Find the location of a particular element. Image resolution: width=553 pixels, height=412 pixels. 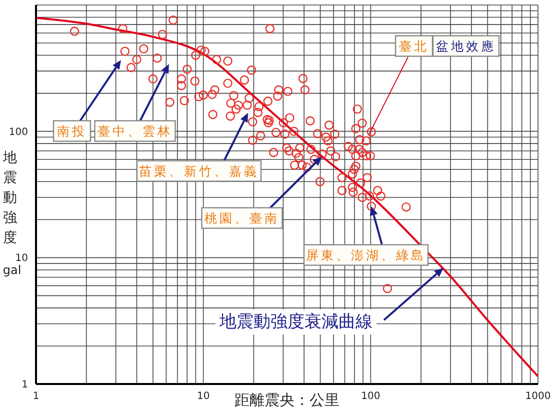

x-tick-label: 10 is located at coordinates (203, 396).